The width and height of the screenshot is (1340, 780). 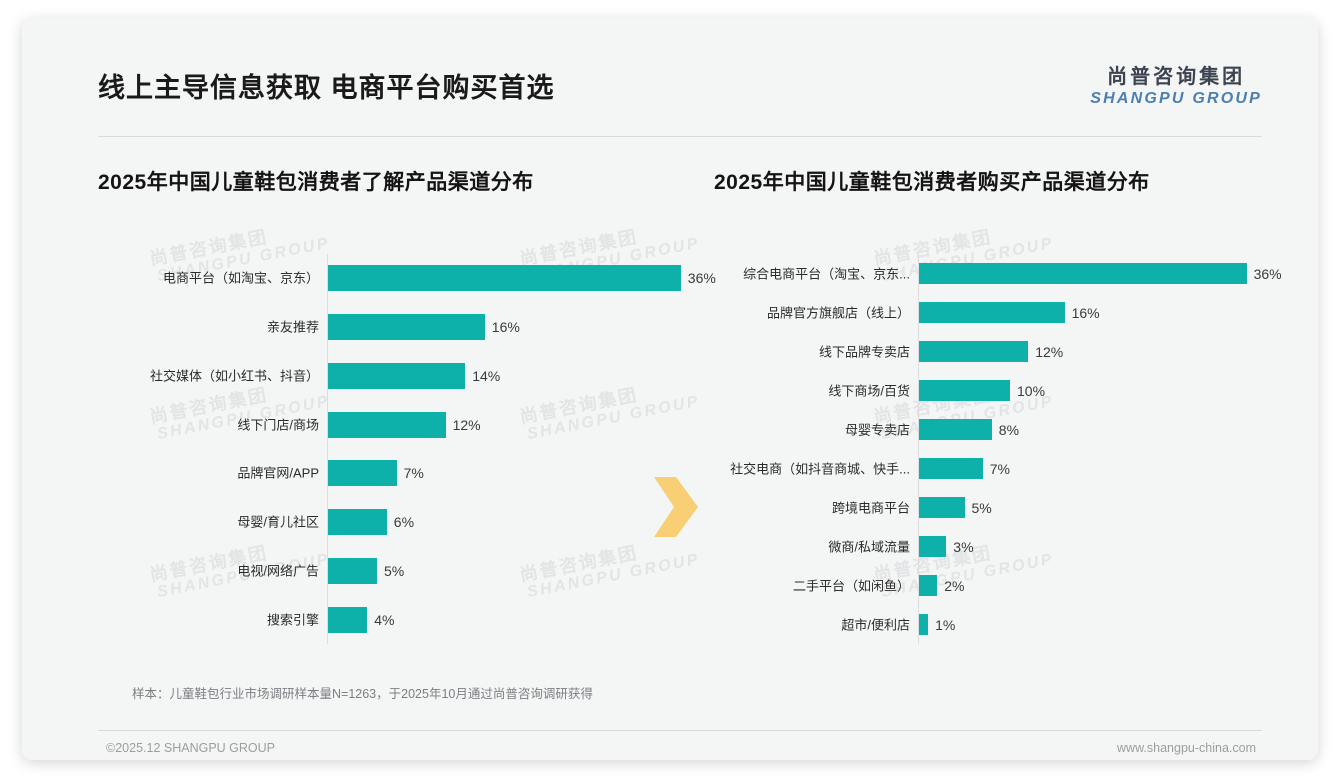 What do you see at coordinates (1176, 77) in the screenshot?
I see `logo-text-cn: 尚普咨询集团` at bounding box center [1176, 77].